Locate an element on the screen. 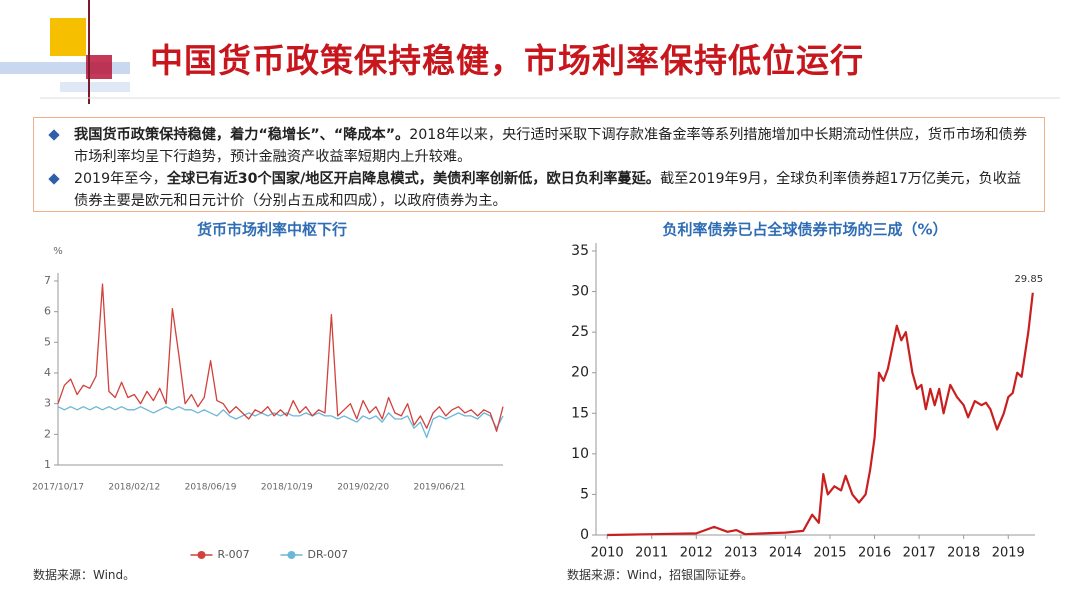 This screenshot has width=1080, height=608. y-tick-label: 10 is located at coordinates (580, 454).